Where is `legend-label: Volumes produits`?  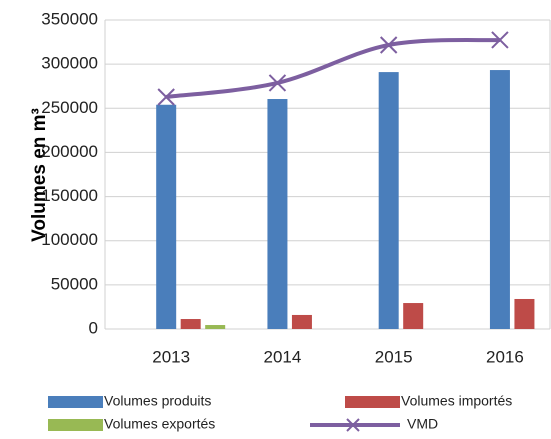
legend-label: Volumes produits is located at coordinates (157, 401).